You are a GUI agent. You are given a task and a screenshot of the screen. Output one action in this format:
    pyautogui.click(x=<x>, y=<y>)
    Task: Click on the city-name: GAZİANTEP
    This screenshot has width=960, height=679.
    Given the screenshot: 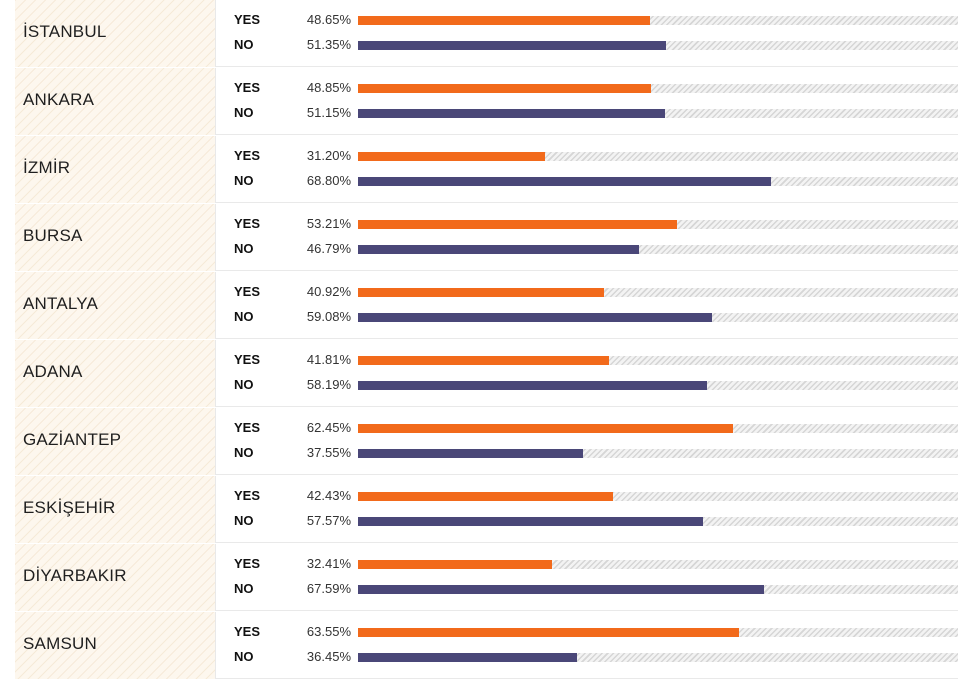 What is the action you would take?
    pyautogui.click(x=72, y=439)
    